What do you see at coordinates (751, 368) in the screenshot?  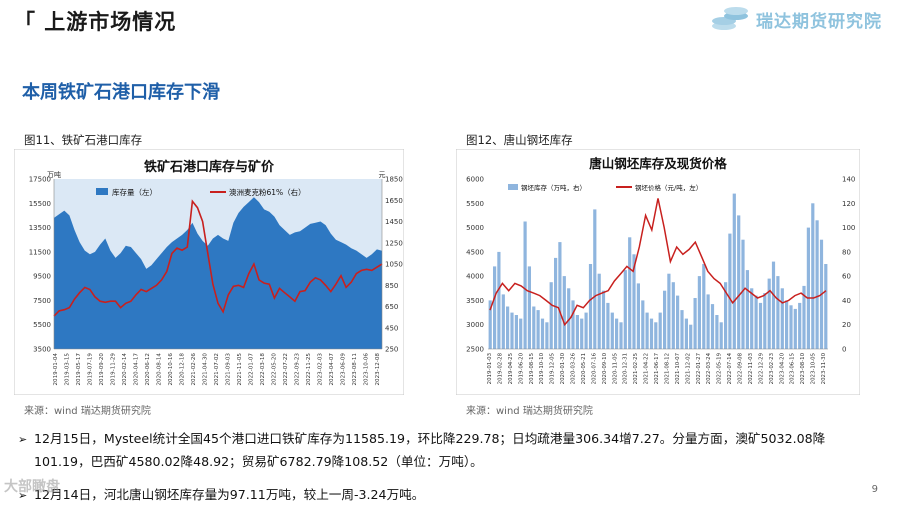 I see `chart2-xtick: 2022-11-03` at bounding box center [751, 368].